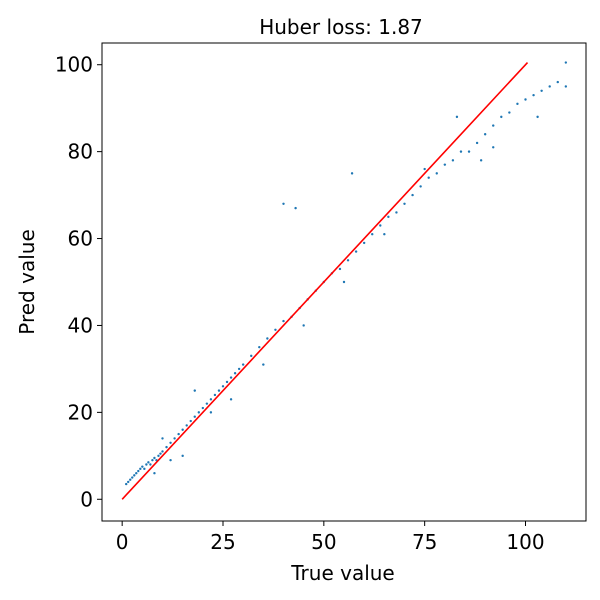 This screenshot has width=600, height=600. I want to click on x-tick-label: 50, so click(323, 542).